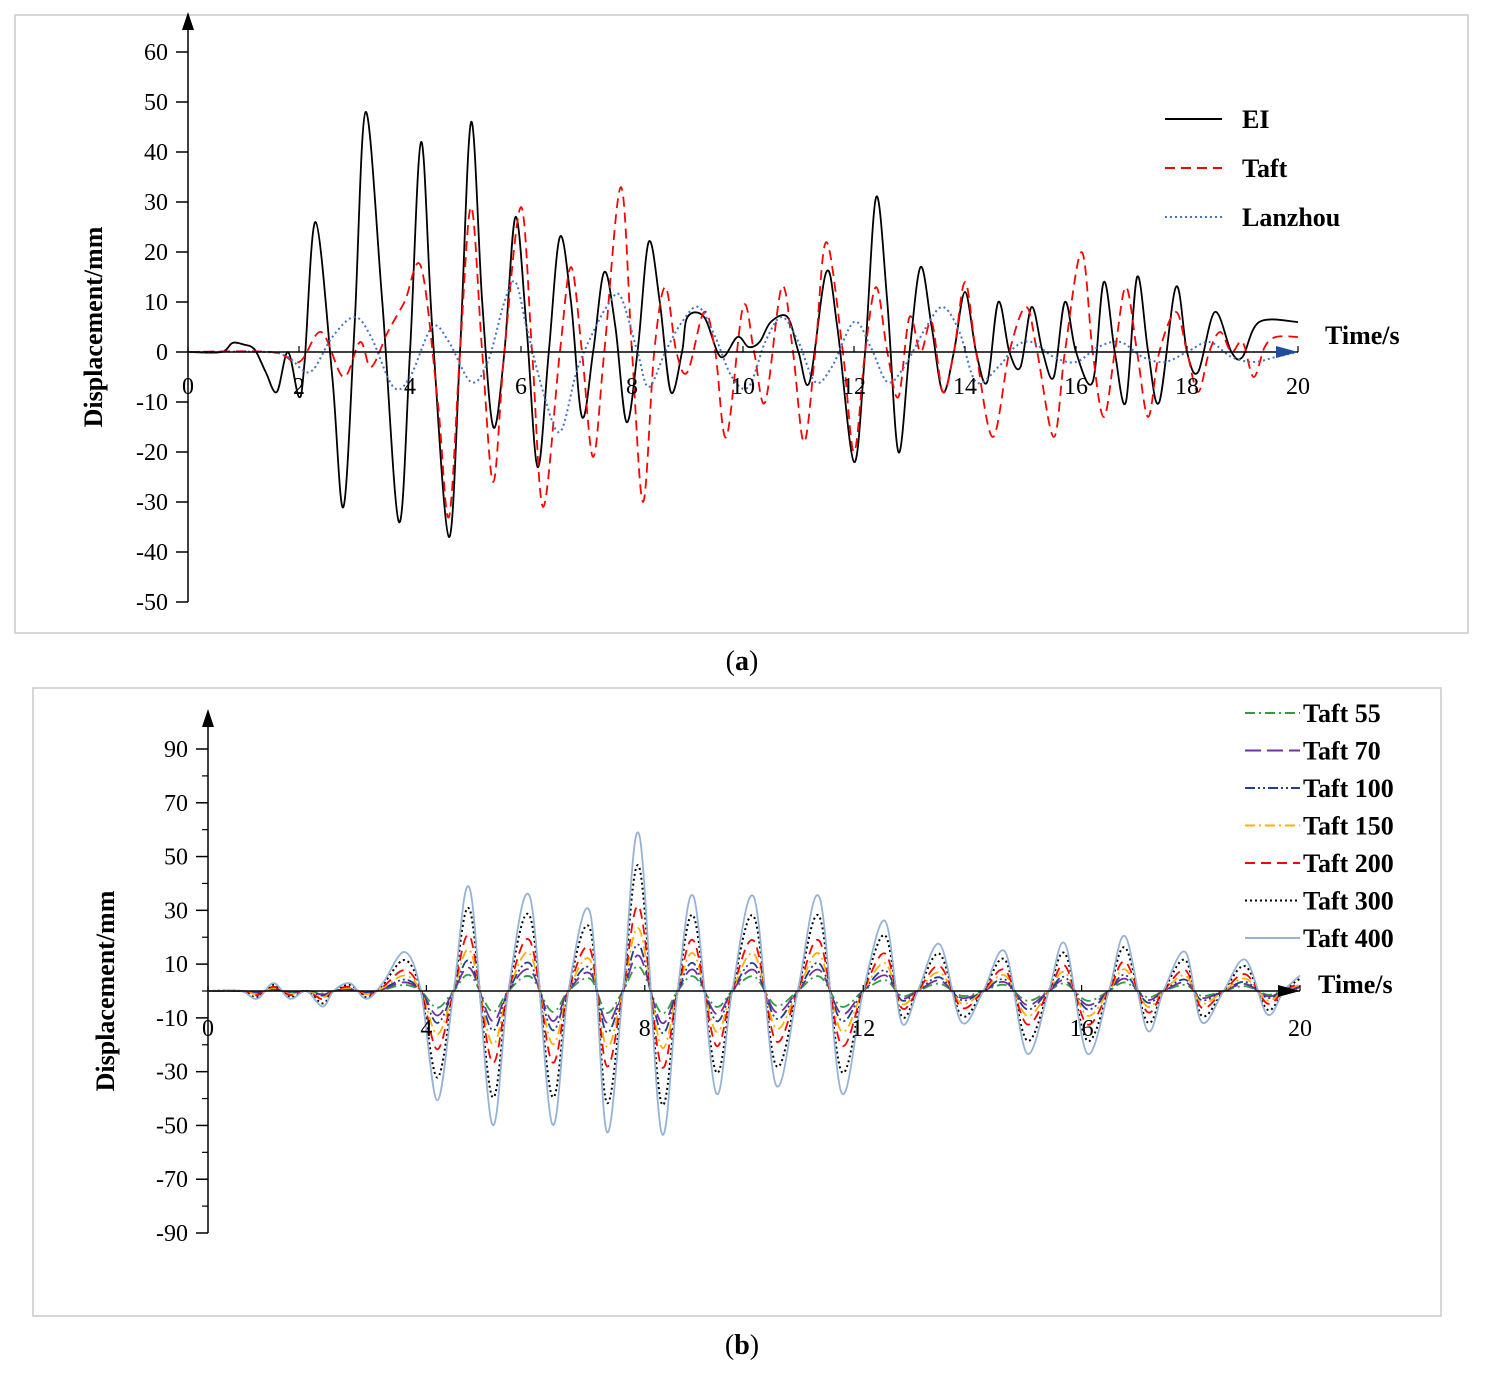 This screenshot has height=1382, width=1492. What do you see at coordinates (1255, 119) in the screenshot?
I see `chart-a-legend-label-ei: EI` at bounding box center [1255, 119].